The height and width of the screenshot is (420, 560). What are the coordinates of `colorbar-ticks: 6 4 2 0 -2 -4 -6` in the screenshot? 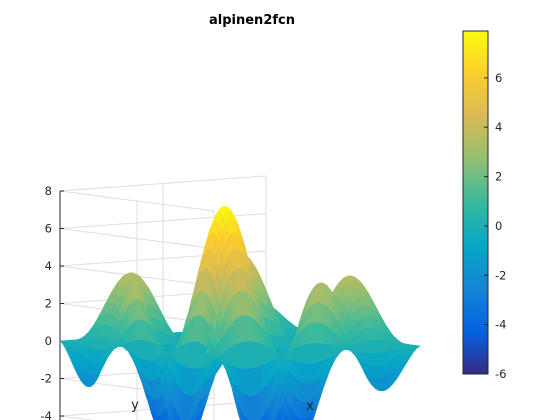 It's located at (495, 226).